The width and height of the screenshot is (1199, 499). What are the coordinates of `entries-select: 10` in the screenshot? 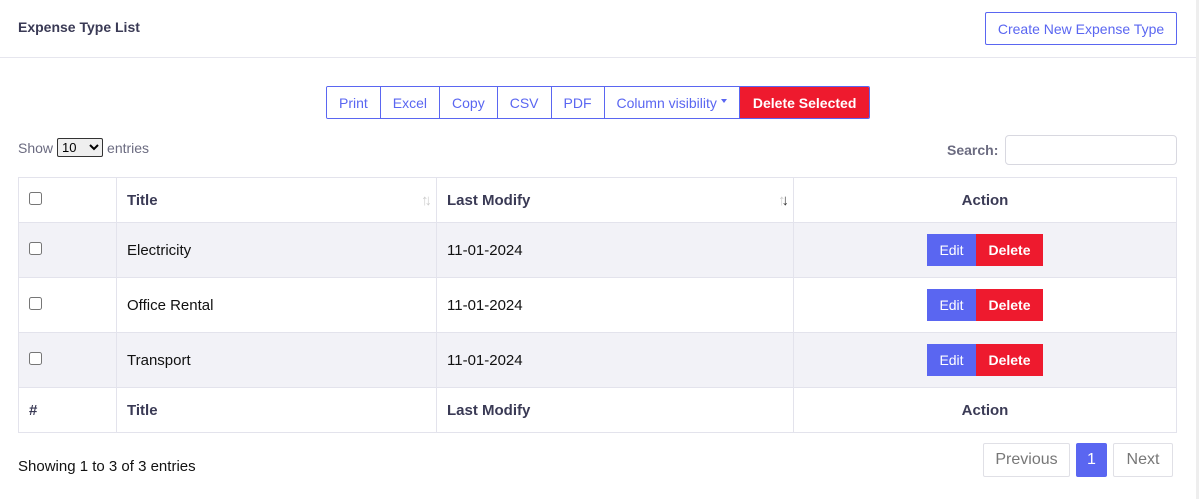 It's located at (80, 147).